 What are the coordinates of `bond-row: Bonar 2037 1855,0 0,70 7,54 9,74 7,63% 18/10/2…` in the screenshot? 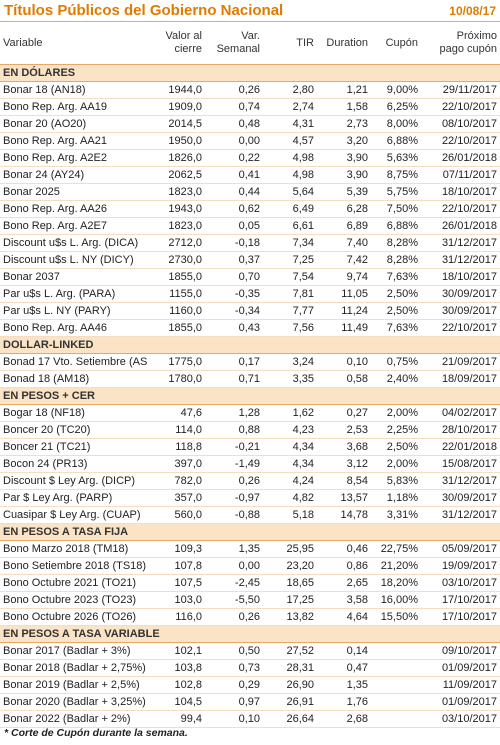 It's located at (250, 277).